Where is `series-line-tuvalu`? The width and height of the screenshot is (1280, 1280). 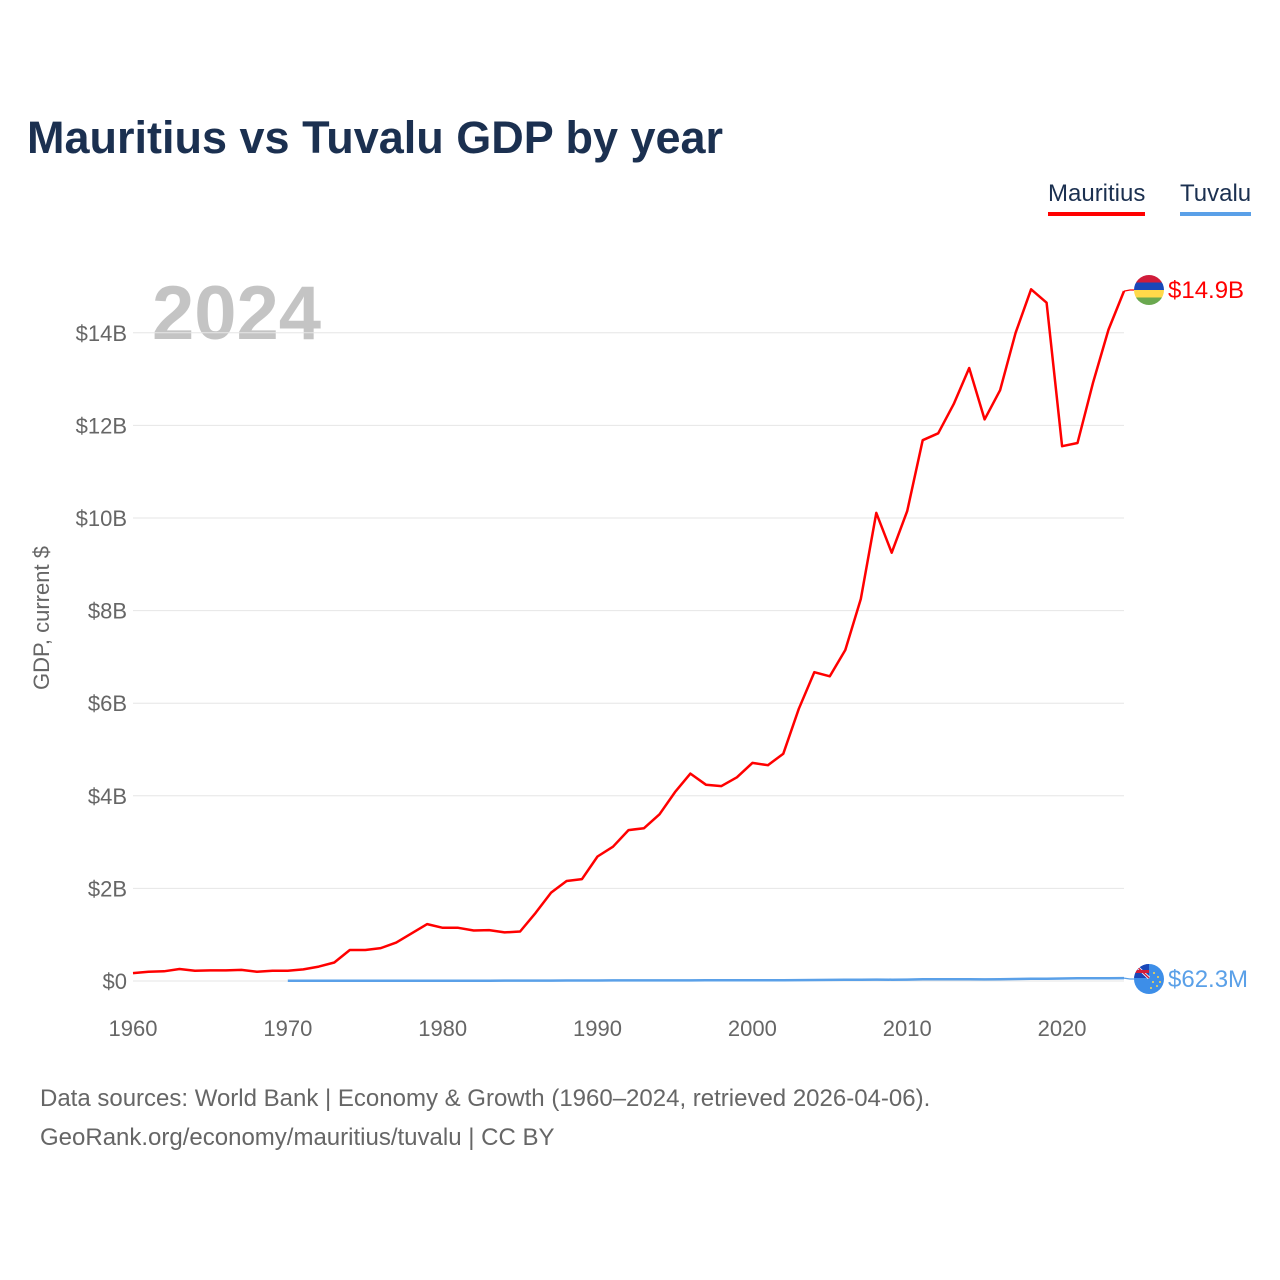 series-line-tuvalu is located at coordinates (706, 979).